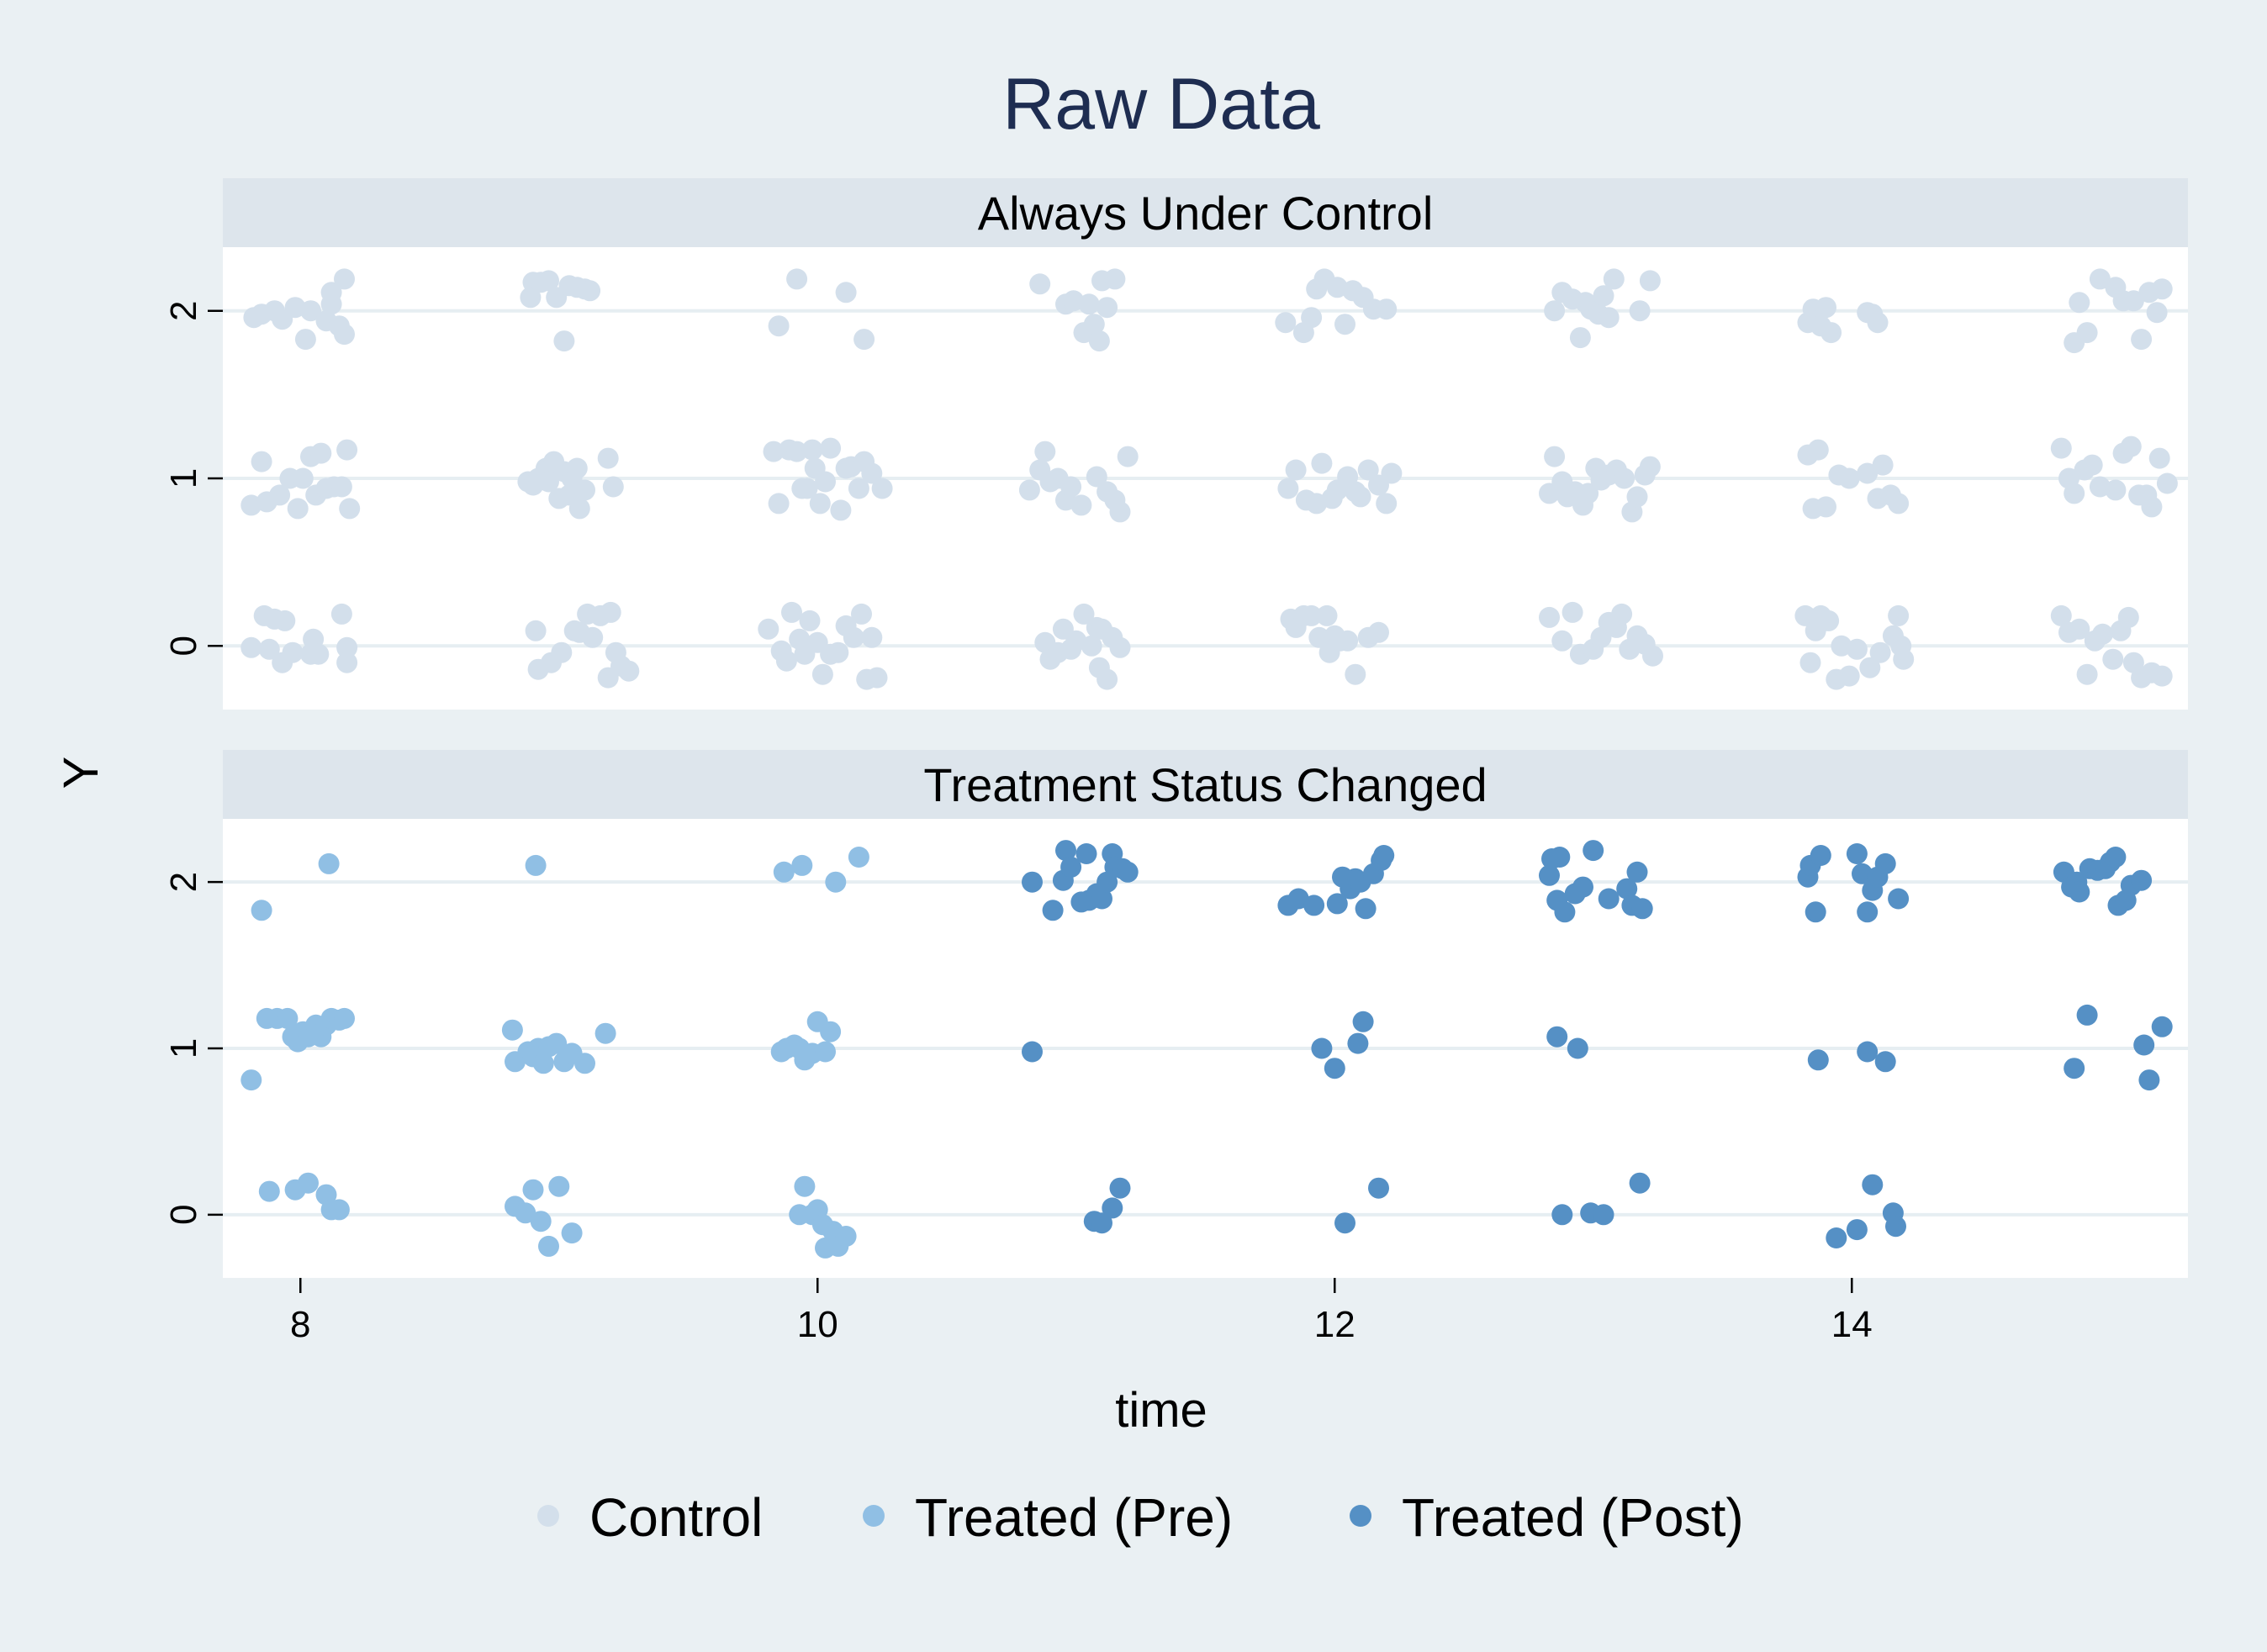  What do you see at coordinates (1597, 1044) in the screenshot?
I see `series-treated-post` at bounding box center [1597, 1044].